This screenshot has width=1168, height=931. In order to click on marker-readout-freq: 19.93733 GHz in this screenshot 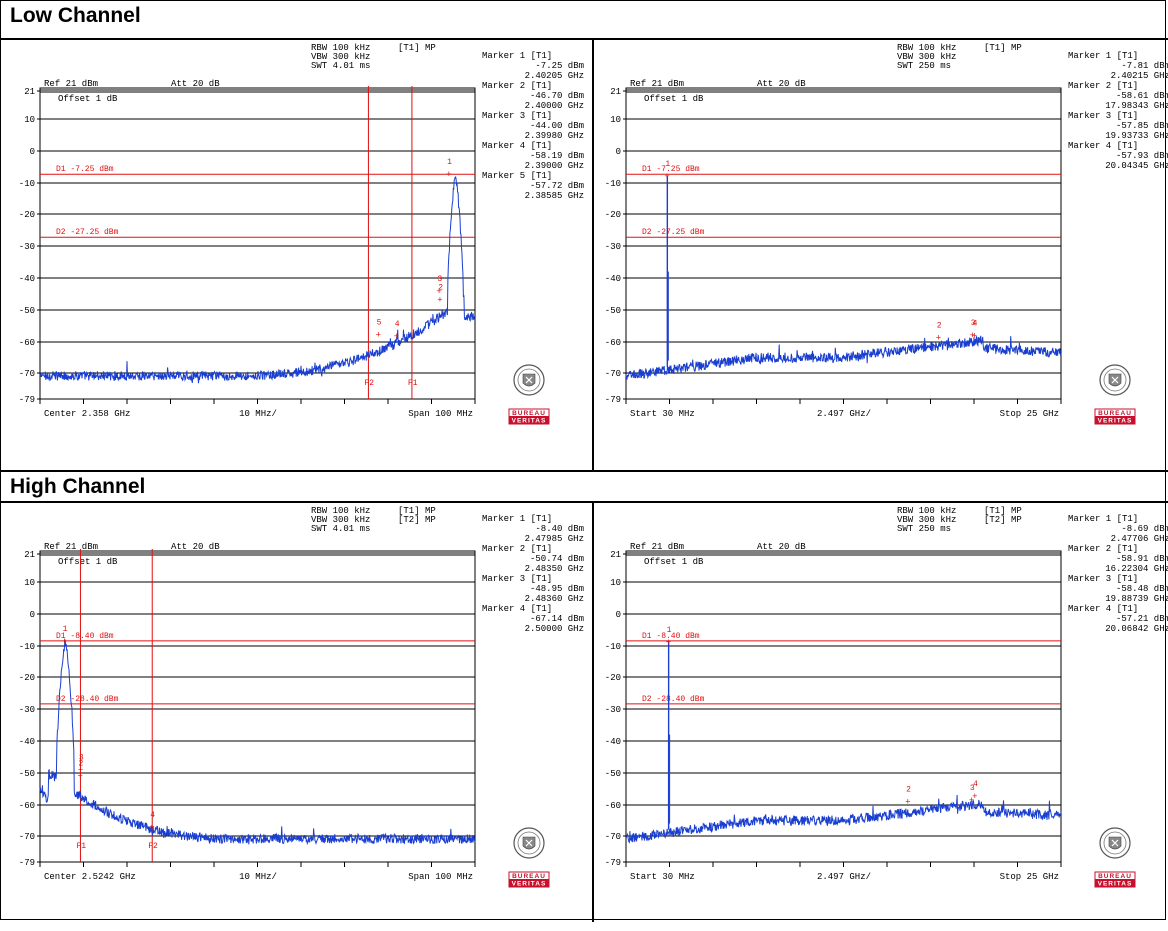, I will do `click(1136, 136)`.